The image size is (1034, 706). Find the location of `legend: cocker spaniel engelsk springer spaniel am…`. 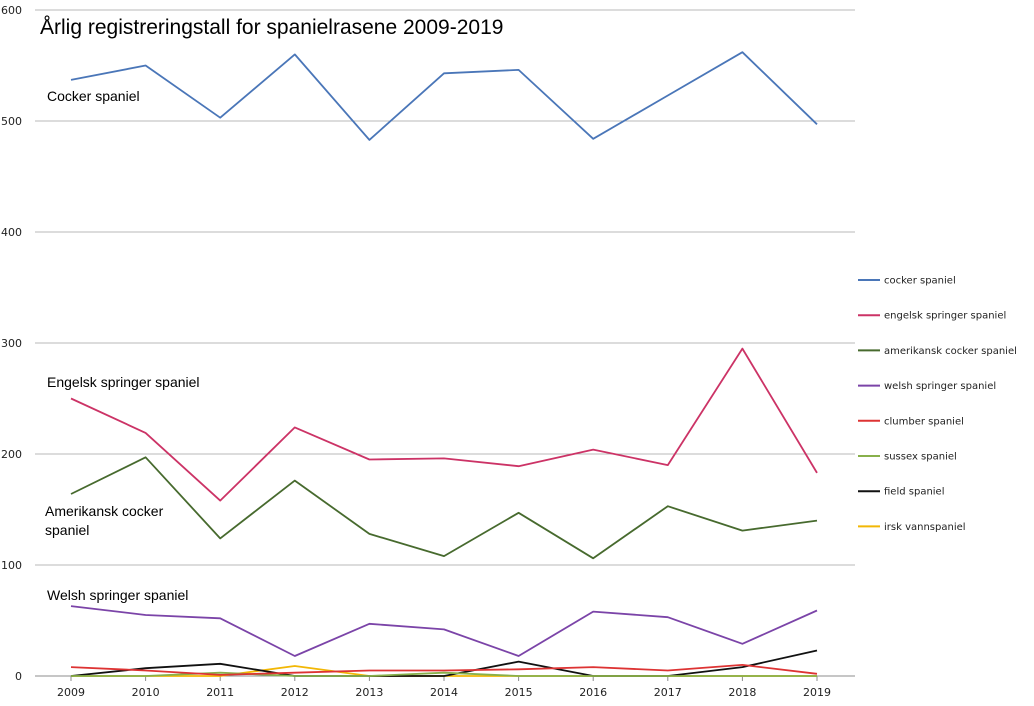

legend: cocker spaniel engelsk springer spaniel am… is located at coordinates (937, 404).